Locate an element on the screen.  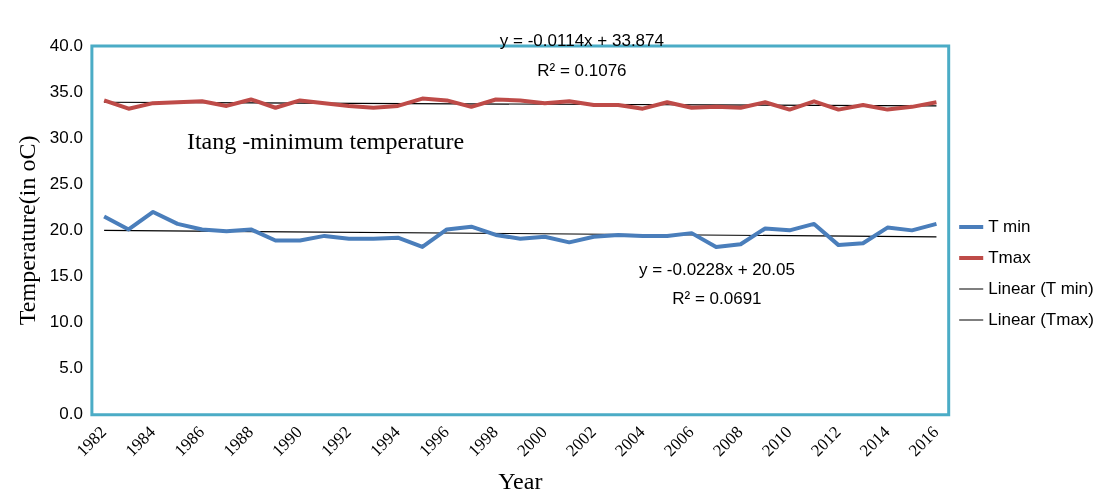
annotation: y = -0.0114x + 33.874 is located at coordinates (581, 40).